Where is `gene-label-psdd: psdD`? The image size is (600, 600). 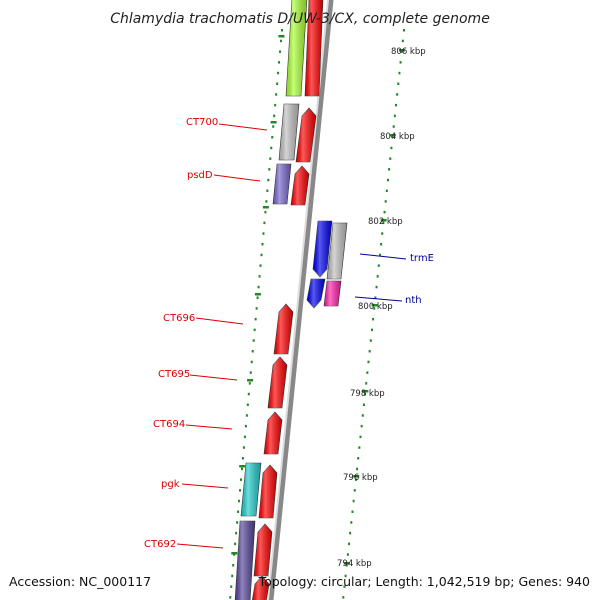 gene-label-psdd: psdD is located at coordinates (200, 175).